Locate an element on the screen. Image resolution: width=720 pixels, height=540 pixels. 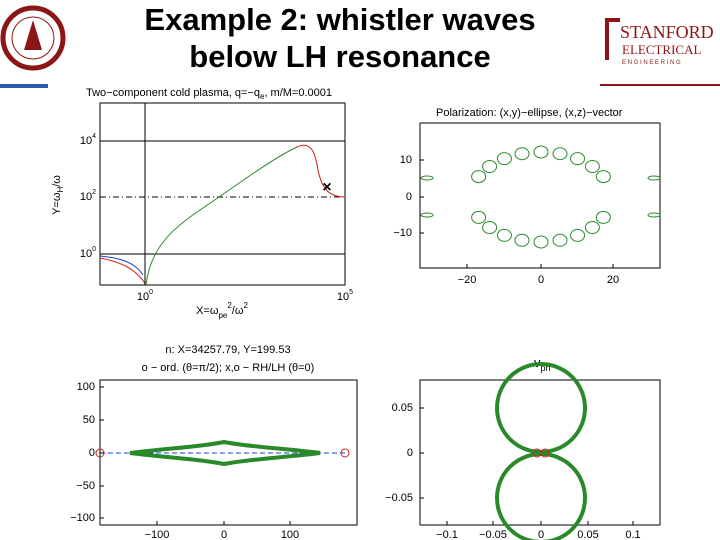
marker: × is located at coordinates (326, 187).